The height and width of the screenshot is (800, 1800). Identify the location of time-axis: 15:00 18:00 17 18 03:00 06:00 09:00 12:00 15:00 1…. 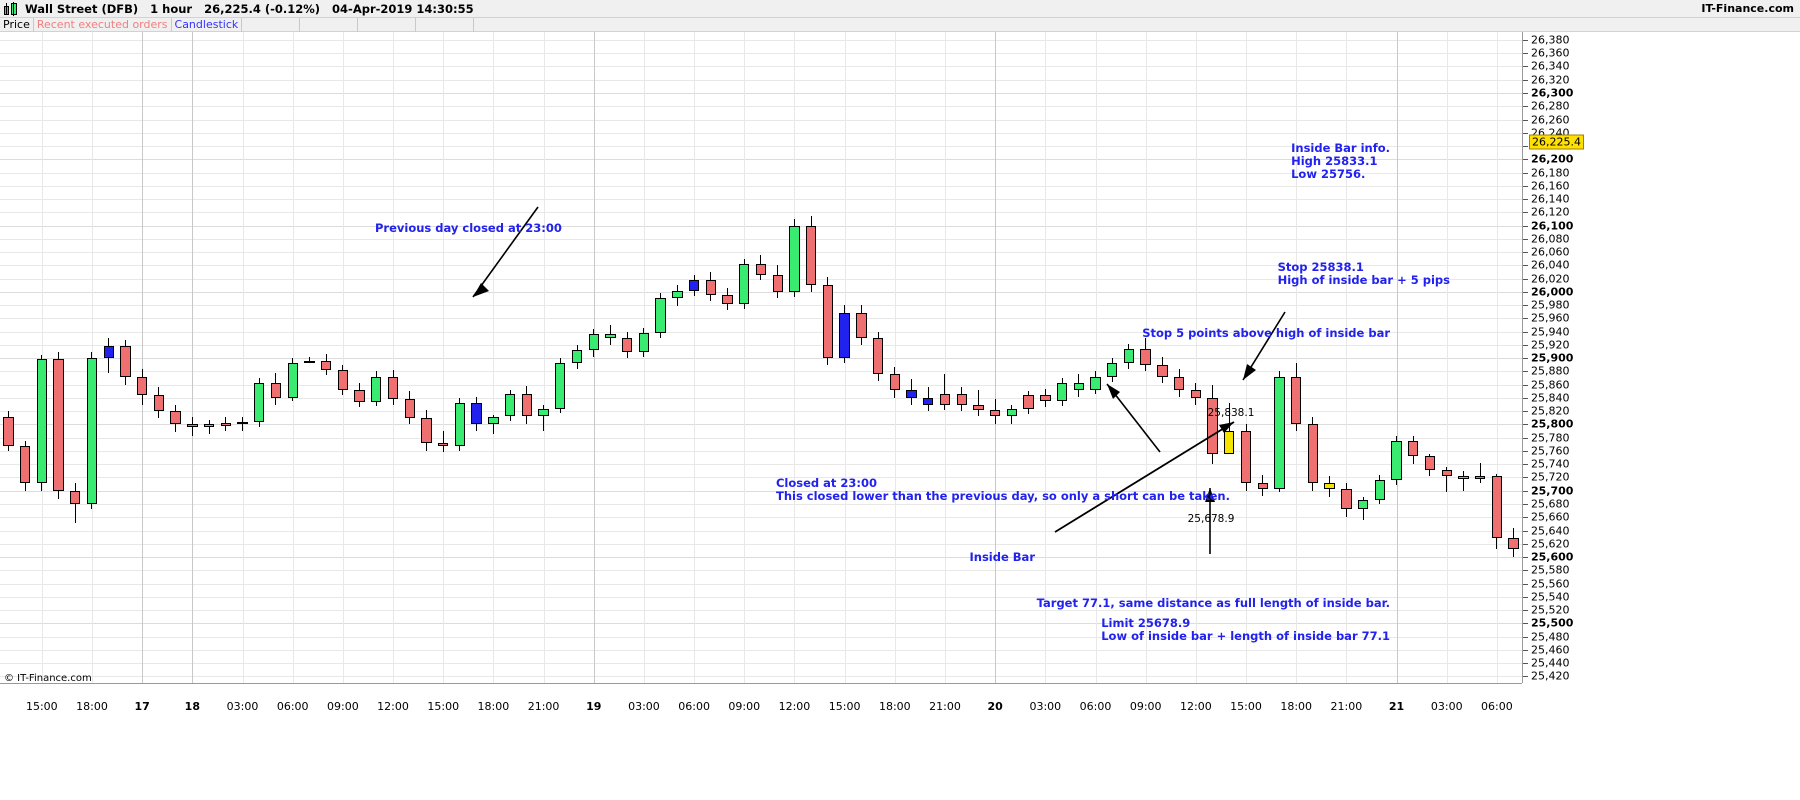
(761, 703).